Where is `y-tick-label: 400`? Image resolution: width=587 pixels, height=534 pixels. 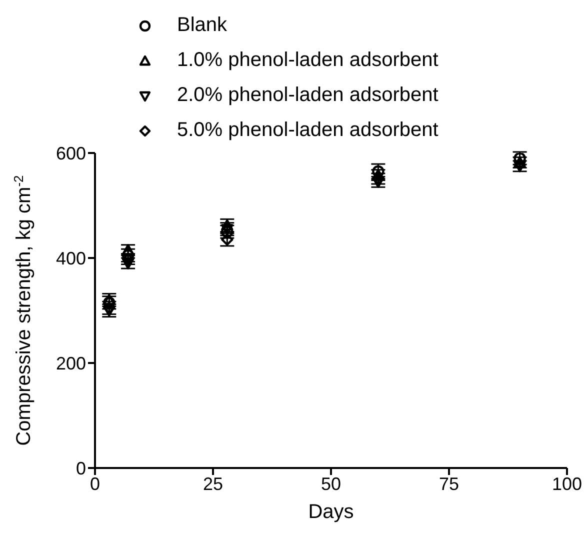
y-tick-label: 400 is located at coordinates (71, 258).